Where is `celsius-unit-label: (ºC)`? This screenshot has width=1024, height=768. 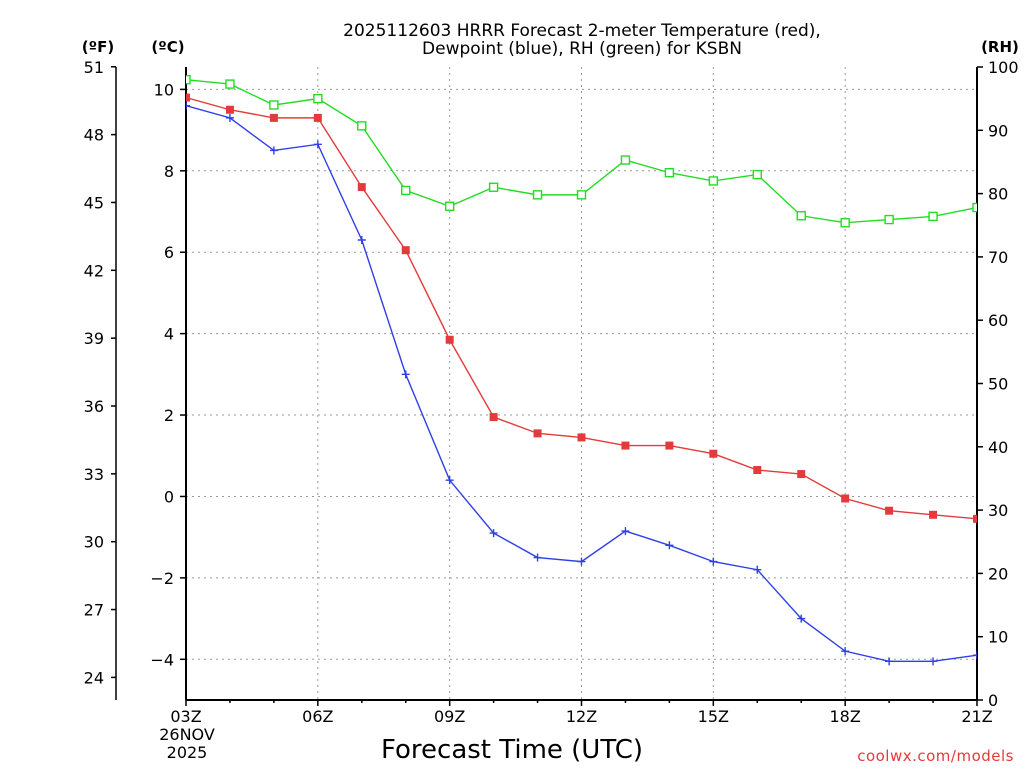 celsius-unit-label: (ºC) is located at coordinates (167, 47).